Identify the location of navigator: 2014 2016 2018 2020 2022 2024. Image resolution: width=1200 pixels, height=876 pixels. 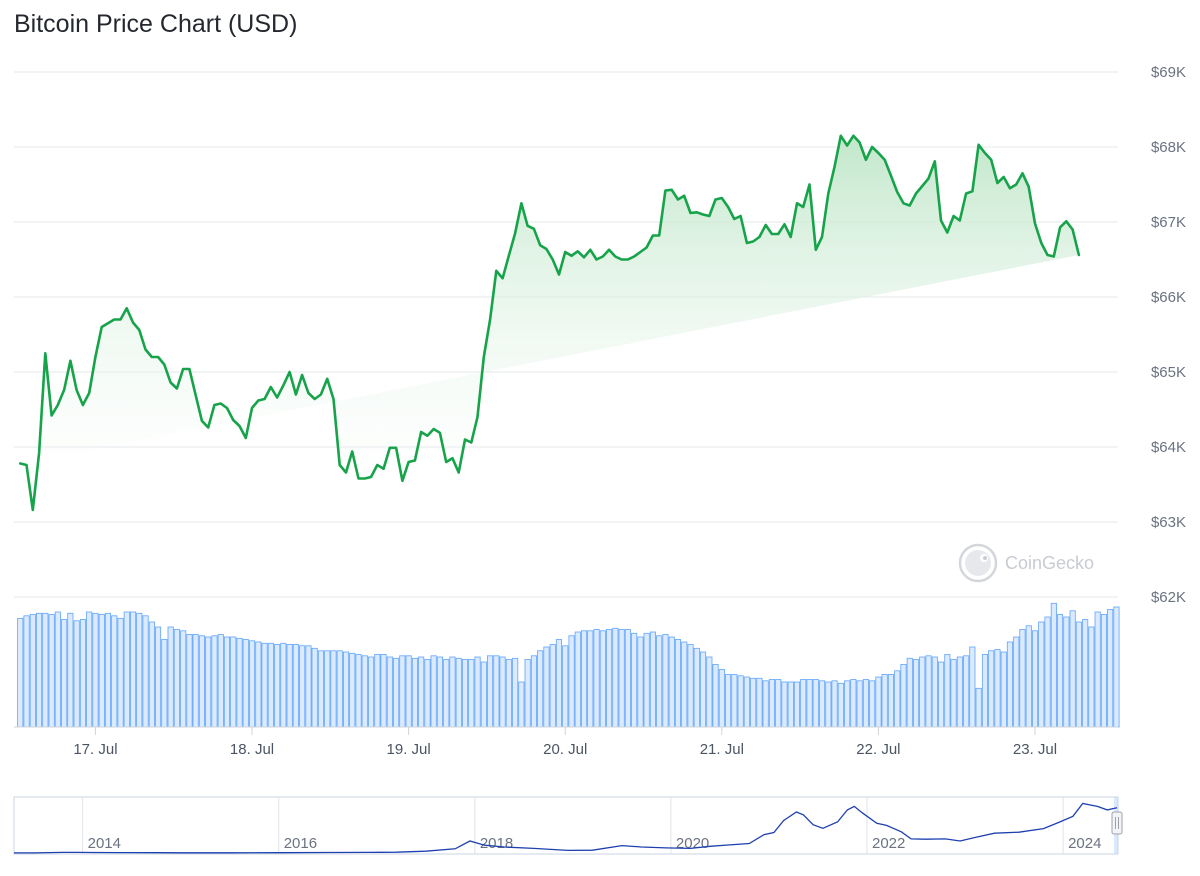
(568, 825).